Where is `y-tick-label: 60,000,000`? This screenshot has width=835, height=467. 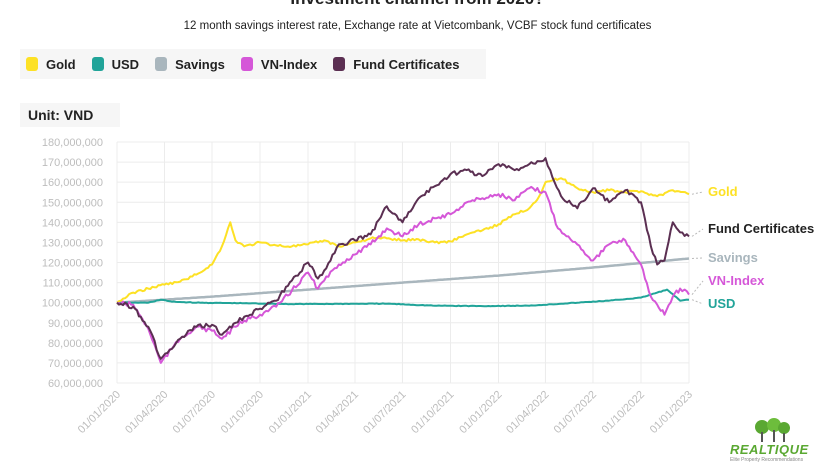
y-tick-label: 60,000,000 is located at coordinates (75, 384).